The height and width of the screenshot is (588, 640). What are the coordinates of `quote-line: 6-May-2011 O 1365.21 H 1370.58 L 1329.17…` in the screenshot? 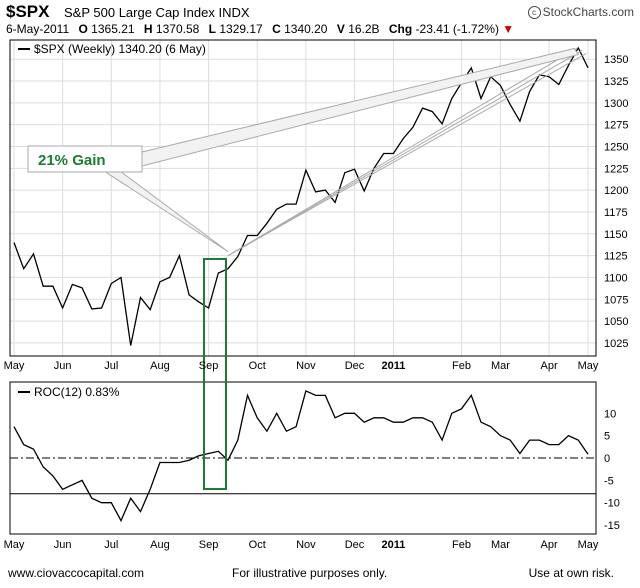 It's located at (260, 29).